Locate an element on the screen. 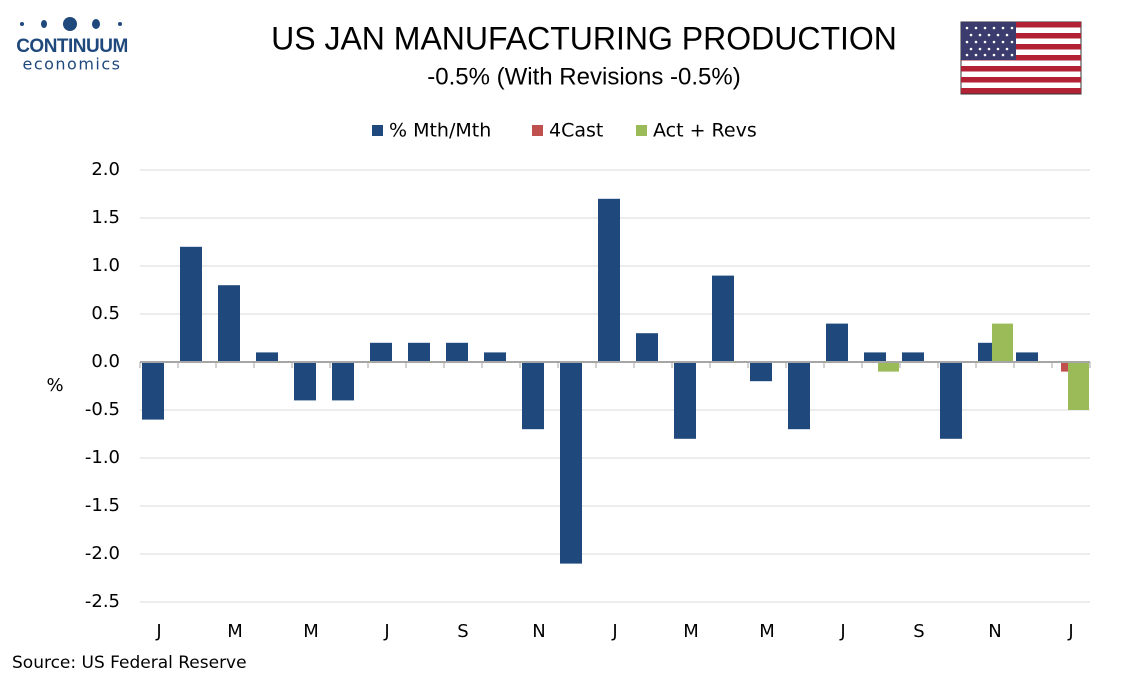  y-tick-label: -2.5 is located at coordinates (102, 601).